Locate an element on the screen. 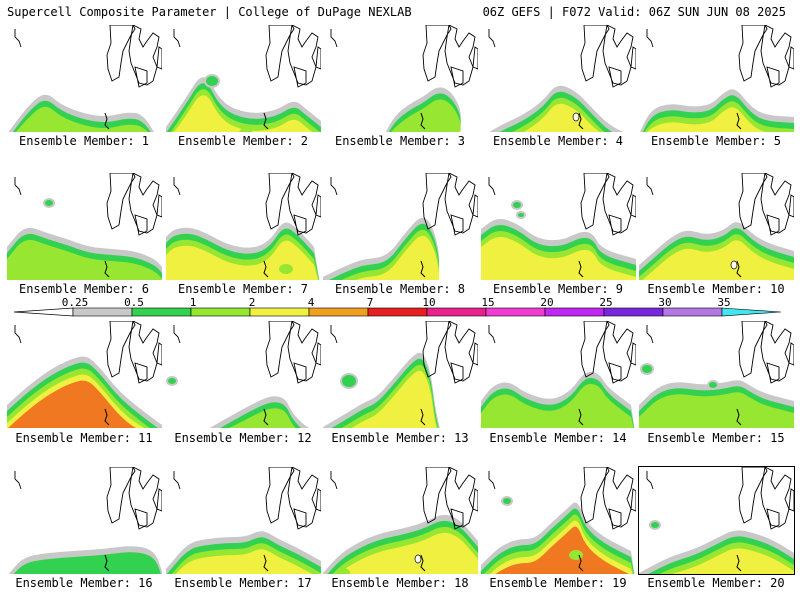  member-caption: Ensemble Member: 15 is located at coordinates (716, 438).